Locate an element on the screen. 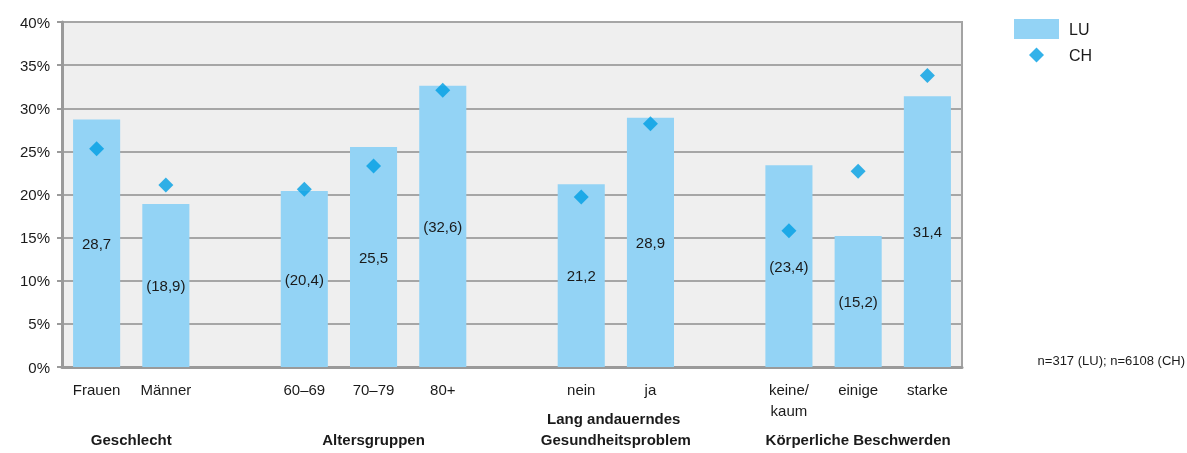 The image size is (1187, 453). data-label: 31,4 is located at coordinates (927, 232).